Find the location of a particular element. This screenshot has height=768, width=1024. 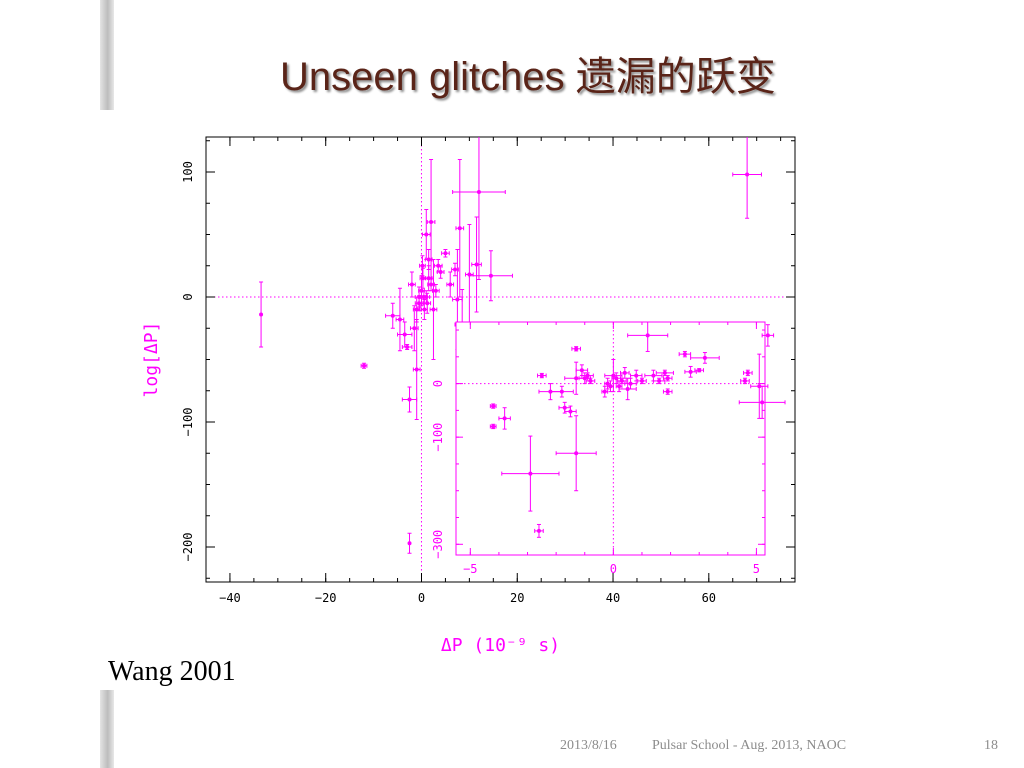

inset-xtick-label: 0 is located at coordinates (613, 569).